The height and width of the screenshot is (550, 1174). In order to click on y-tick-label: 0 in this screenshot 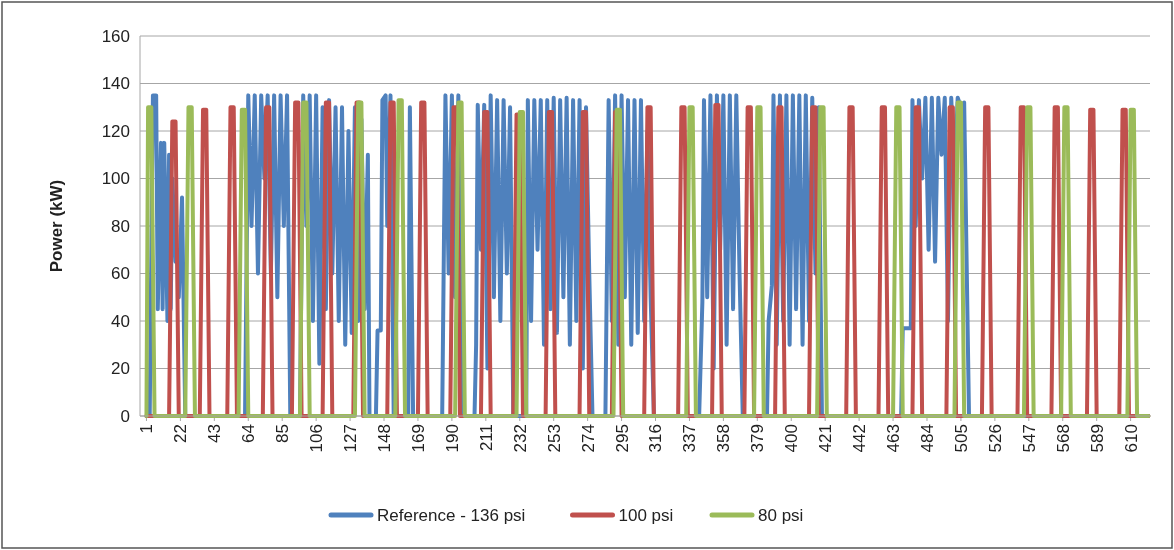, I will do `click(125, 416)`.